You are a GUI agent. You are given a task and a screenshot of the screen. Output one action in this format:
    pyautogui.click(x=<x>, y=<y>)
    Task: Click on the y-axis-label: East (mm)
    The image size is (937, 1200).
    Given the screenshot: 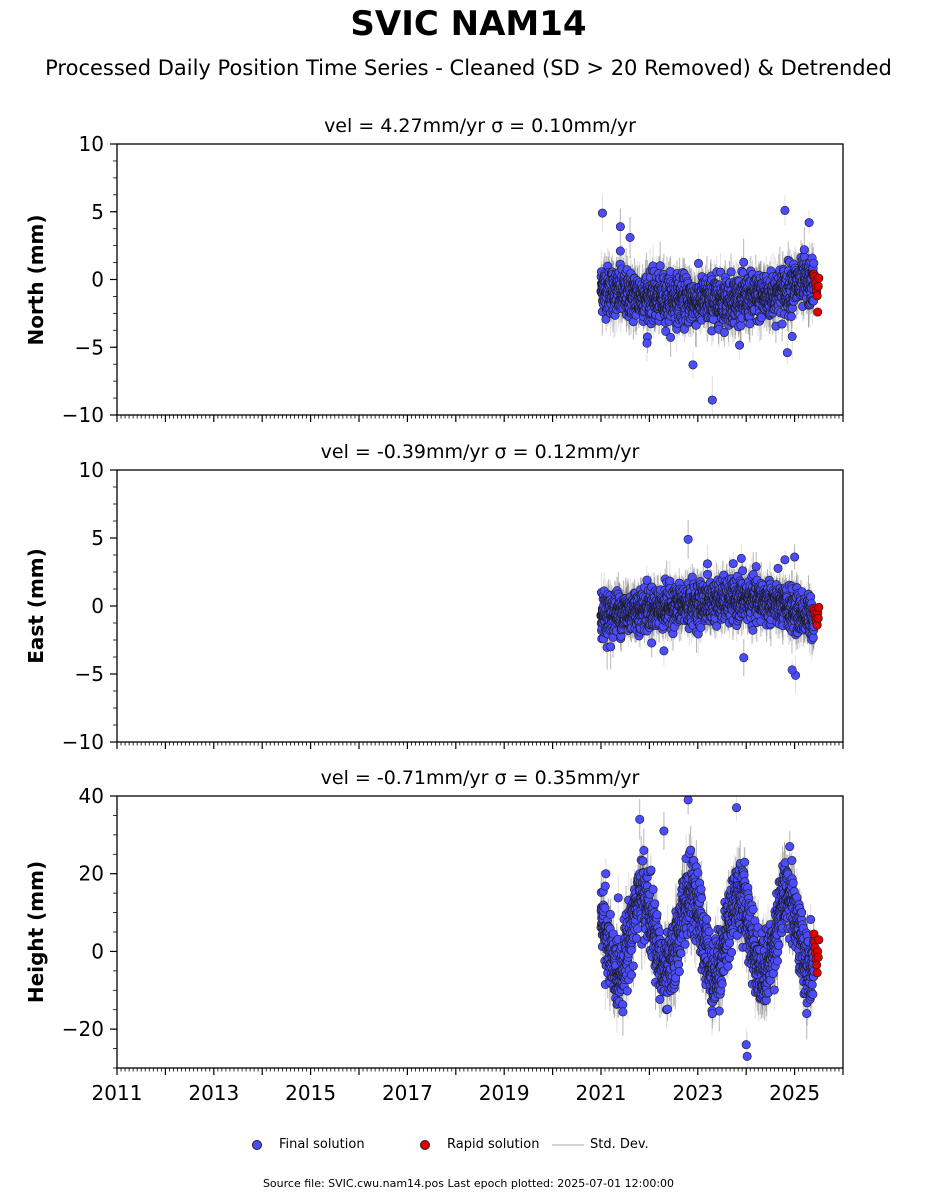 What is the action you would take?
    pyautogui.click(x=36, y=606)
    